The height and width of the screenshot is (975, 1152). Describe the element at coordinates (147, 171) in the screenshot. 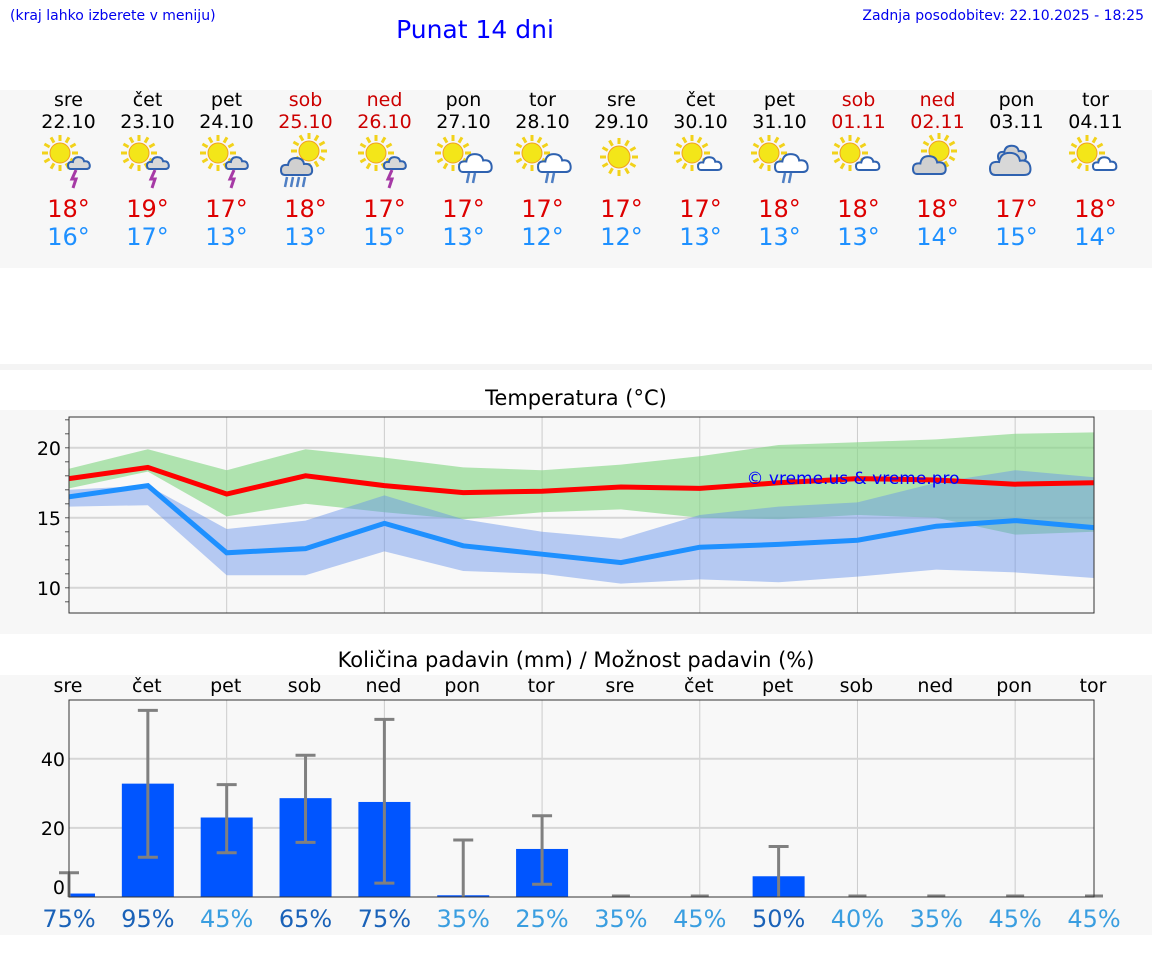

I see `day-forecast: čet 23.10 19° 17°` at that location.